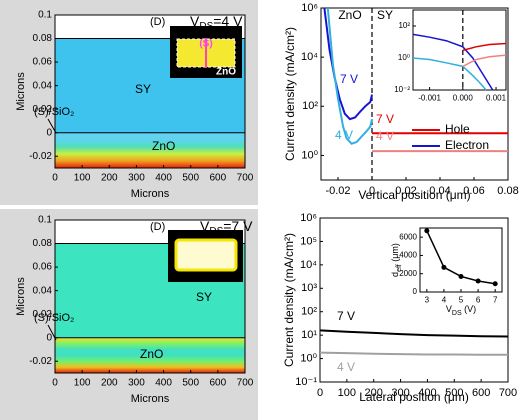 Image resolution: width=520 pixels, height=420 pixels. I want to click on y-tick-label: 10⁵, so click(308, 241).